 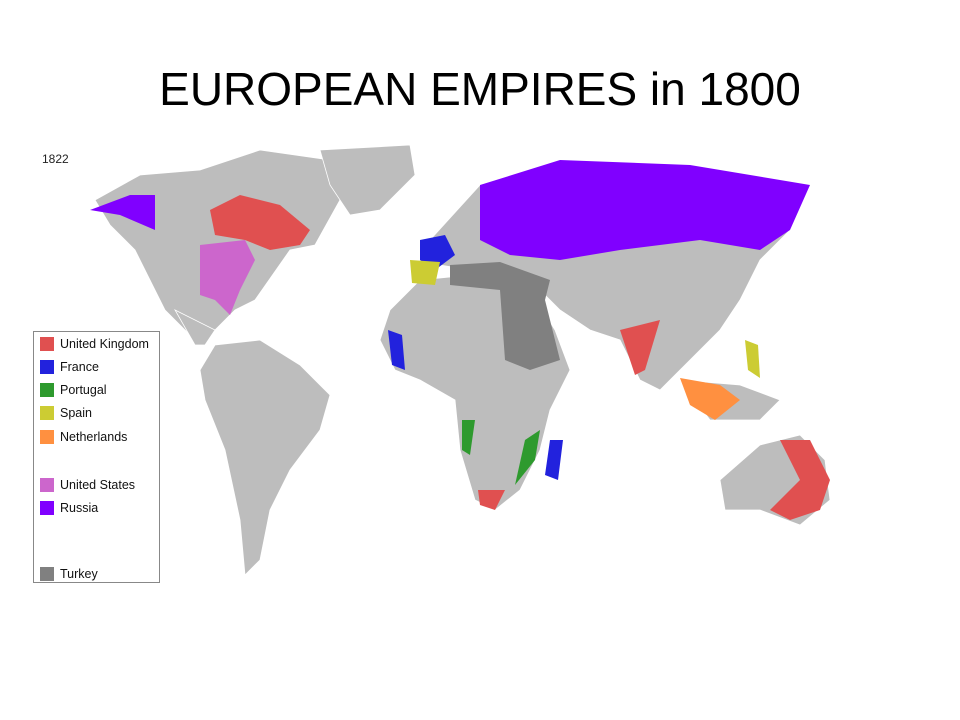 I want to click on legend-label: Netherlands, so click(x=94, y=437).